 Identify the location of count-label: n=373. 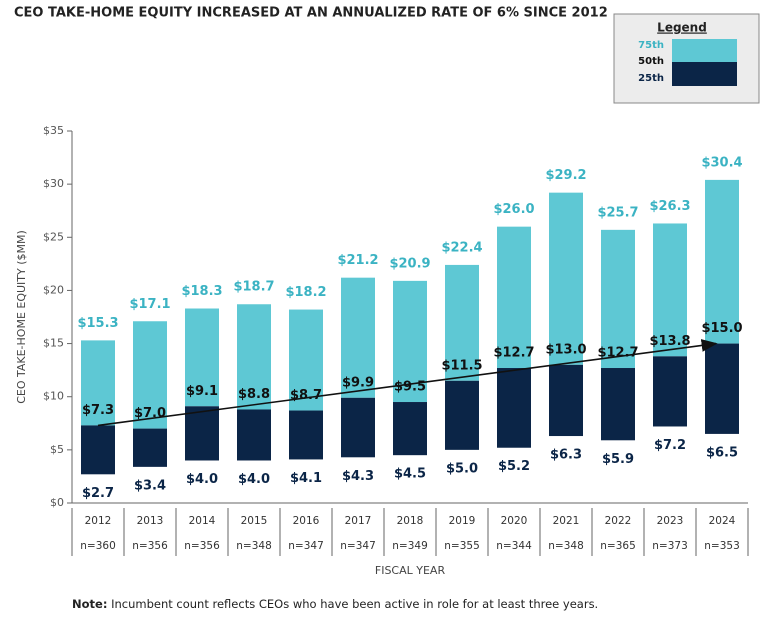
(670, 546).